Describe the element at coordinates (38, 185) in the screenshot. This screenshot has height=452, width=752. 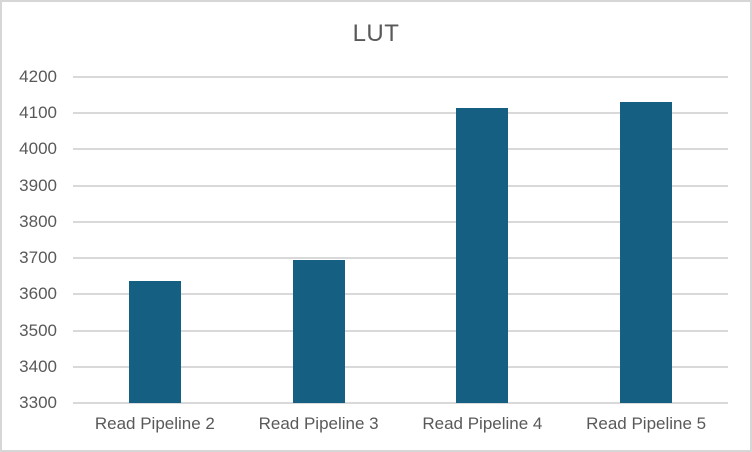
I see `y-tick-label-3900: 3900` at that location.